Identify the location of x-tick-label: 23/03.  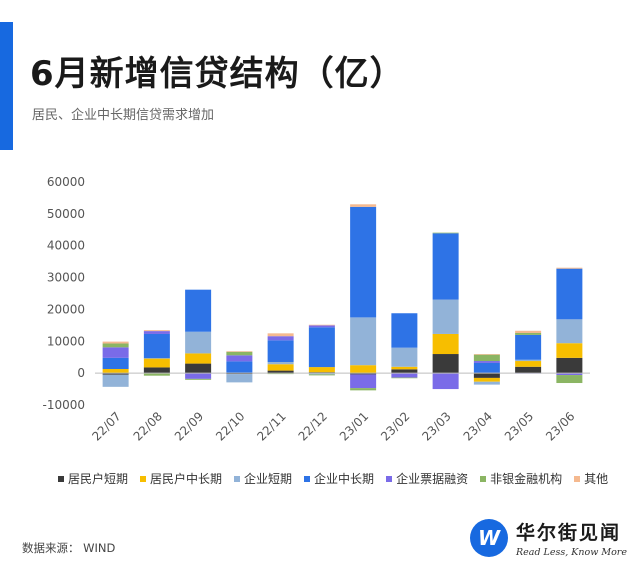
(436, 426).